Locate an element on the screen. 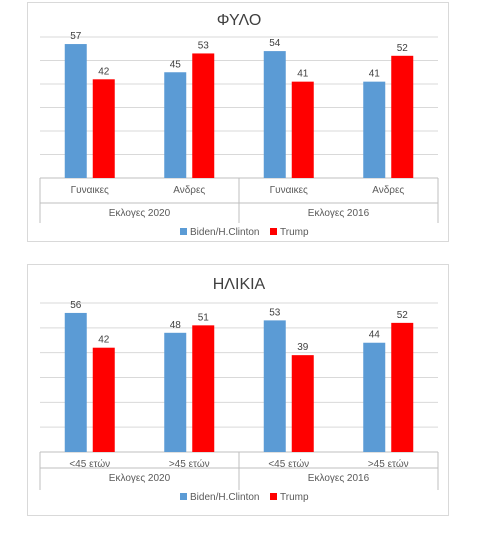 Image resolution: width=495 pixels, height=545 pixels. data-label: 56 is located at coordinates (76, 305).